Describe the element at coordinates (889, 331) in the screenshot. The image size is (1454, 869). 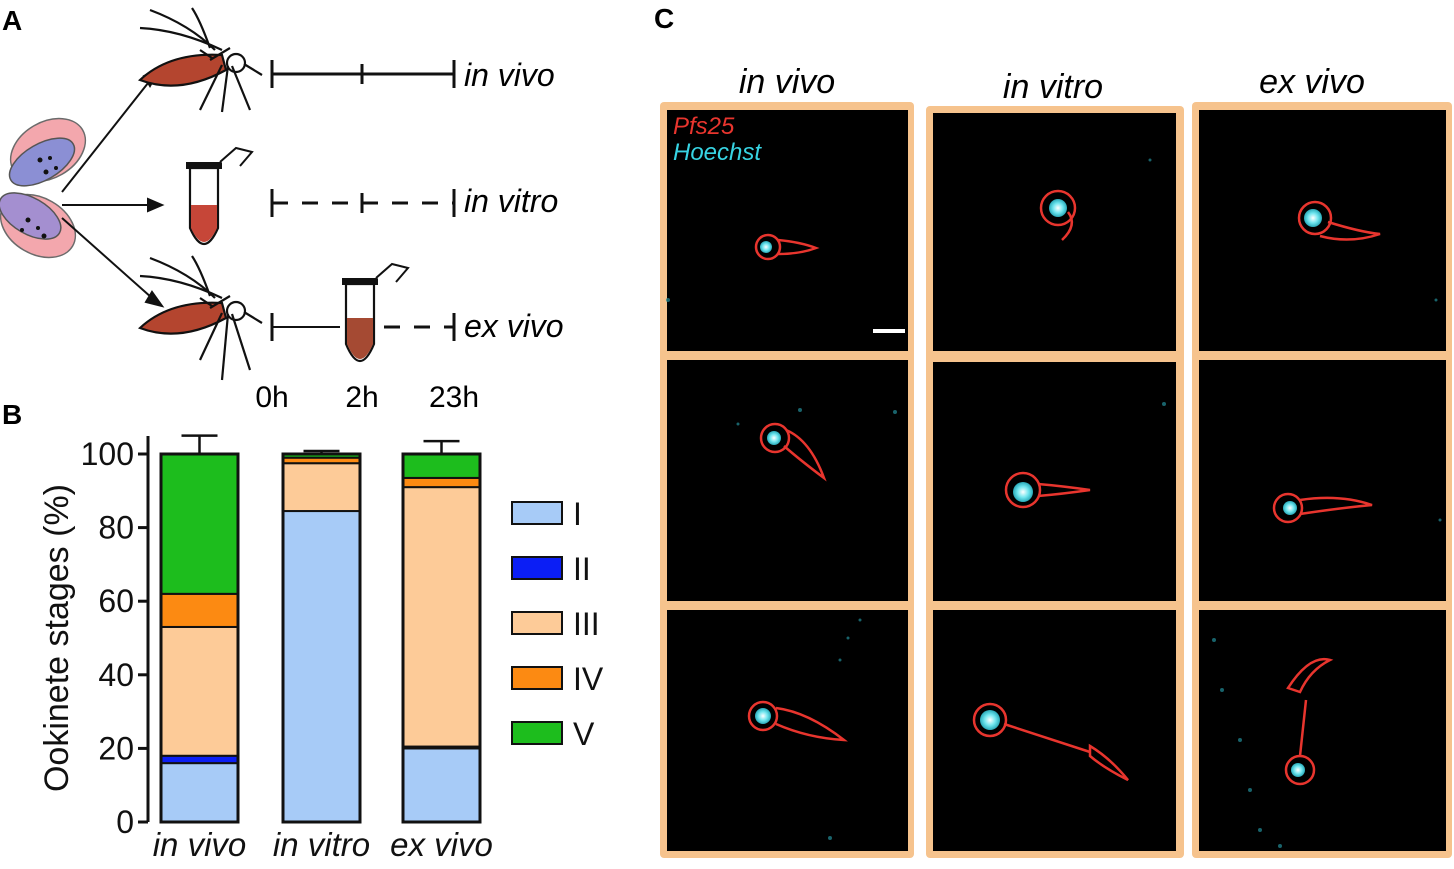
I see `scale-bar` at that location.